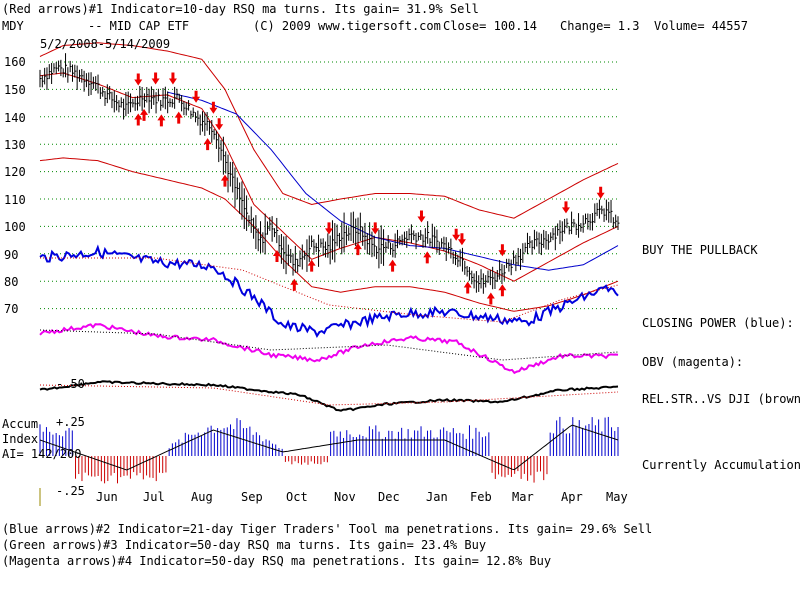 The image size is (800, 600). What do you see at coordinates (721, 399) in the screenshot?
I see `rel-str-label: REL.STR..VS DJI (brown):` at bounding box center [721, 399].